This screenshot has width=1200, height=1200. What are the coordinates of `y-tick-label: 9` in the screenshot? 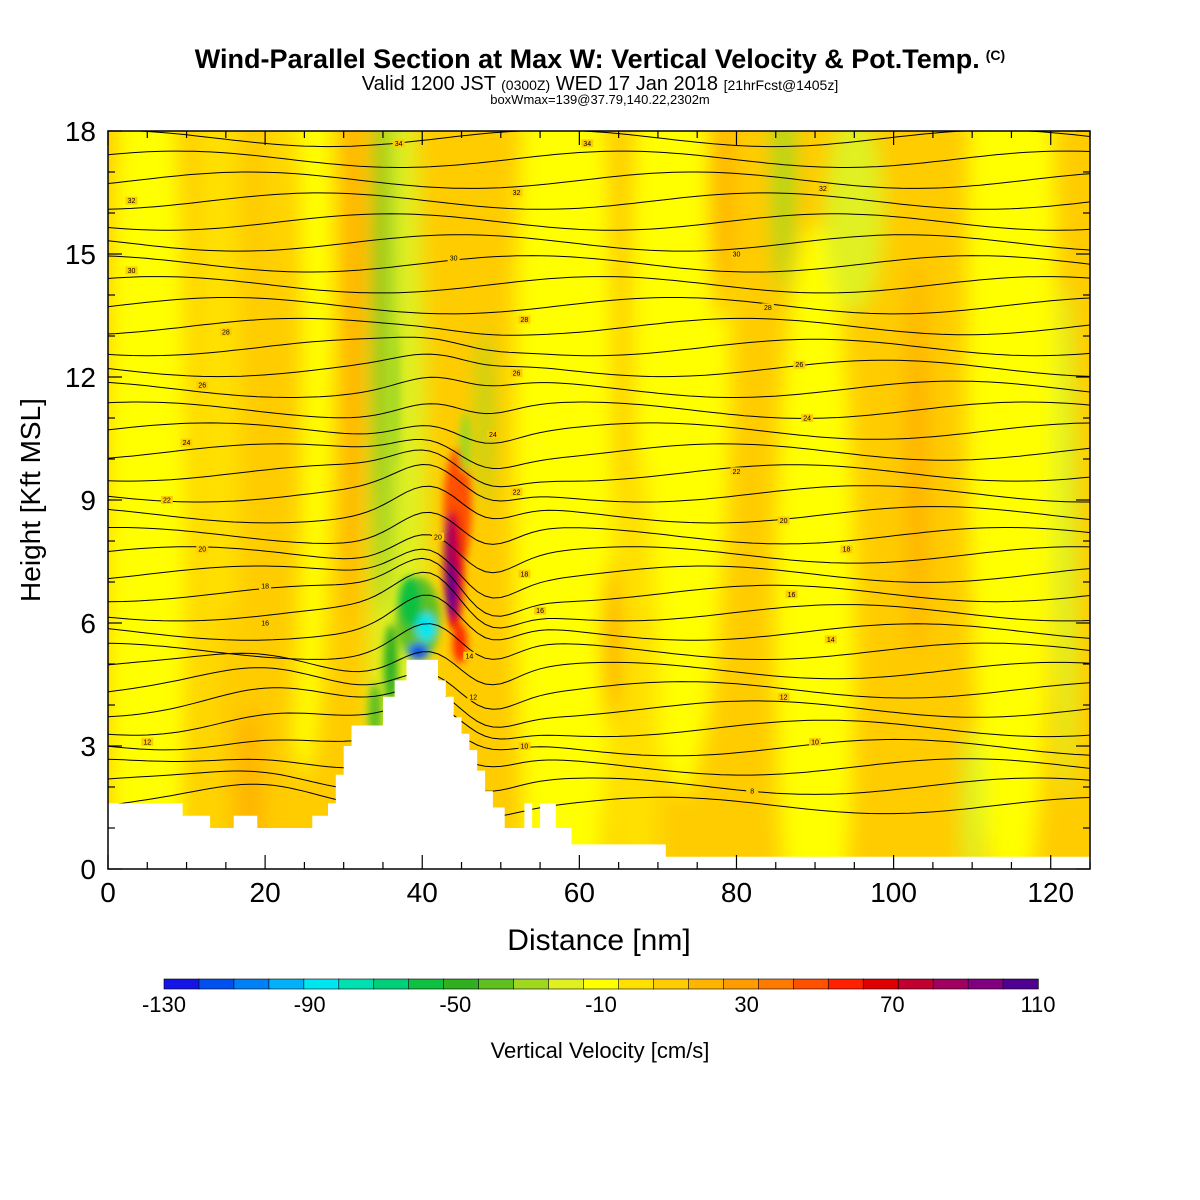 It's located at (88, 500).